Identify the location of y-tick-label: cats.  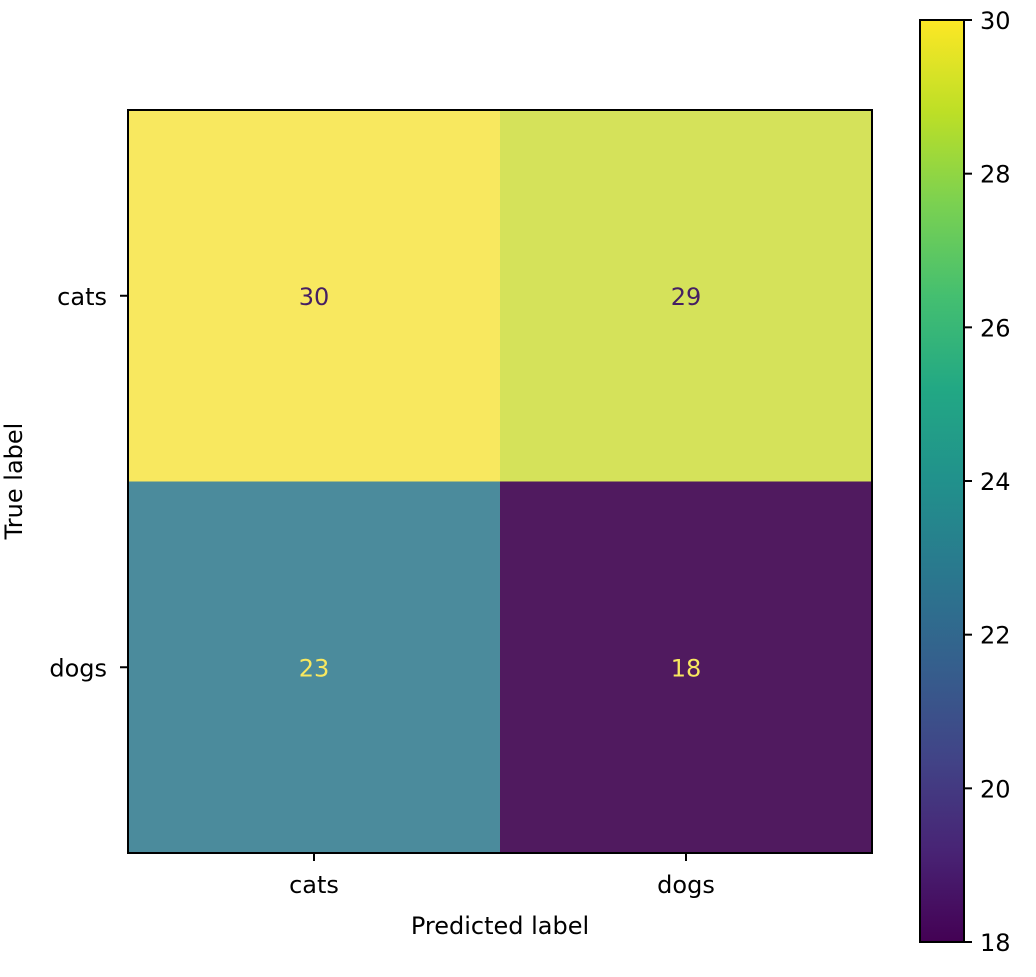
(82, 297).